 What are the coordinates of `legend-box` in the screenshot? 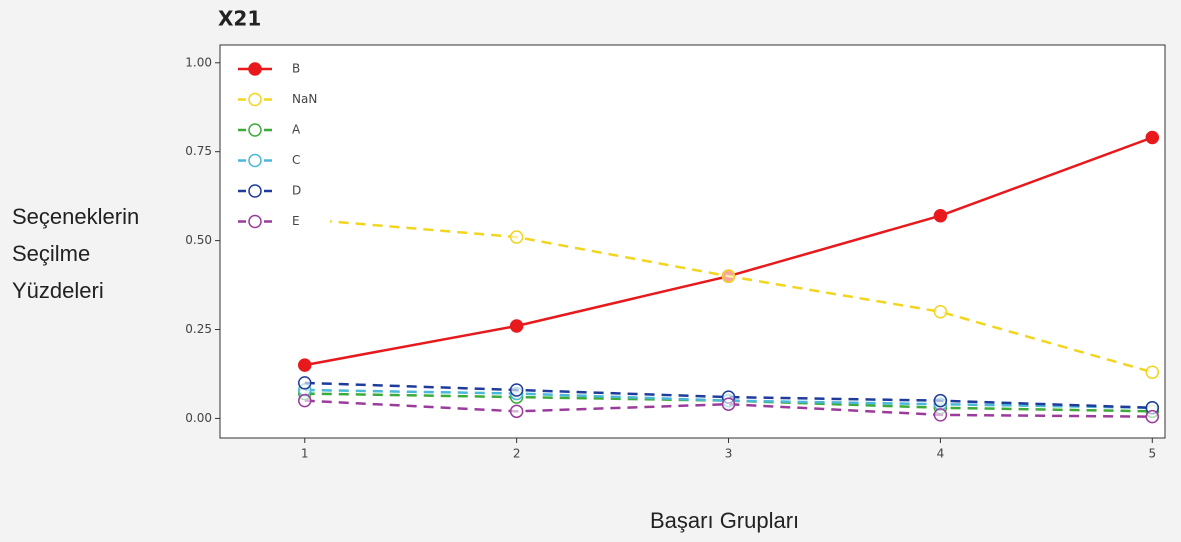 It's located at (280, 147).